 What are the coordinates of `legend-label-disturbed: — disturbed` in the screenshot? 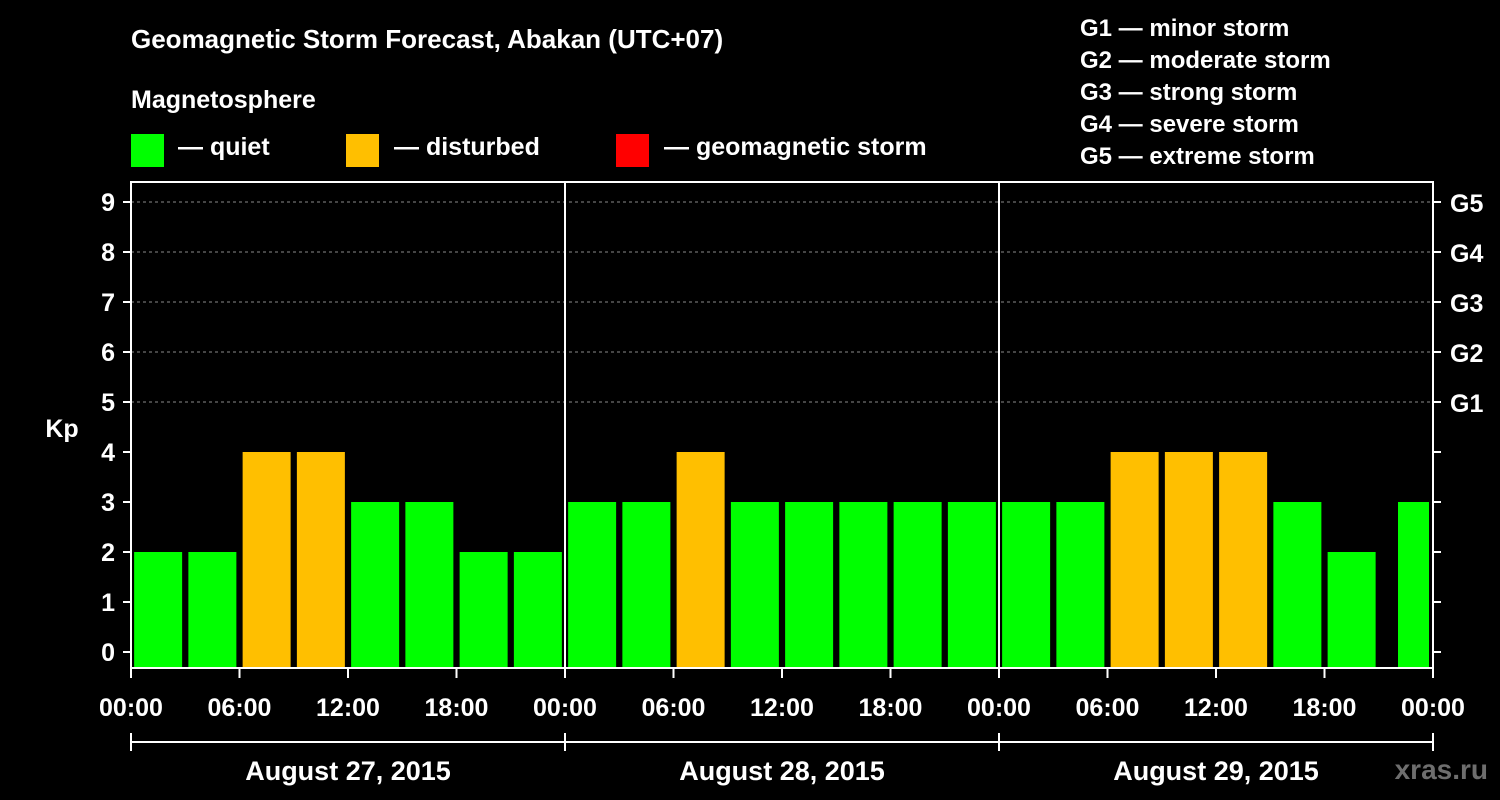 It's located at (467, 147).